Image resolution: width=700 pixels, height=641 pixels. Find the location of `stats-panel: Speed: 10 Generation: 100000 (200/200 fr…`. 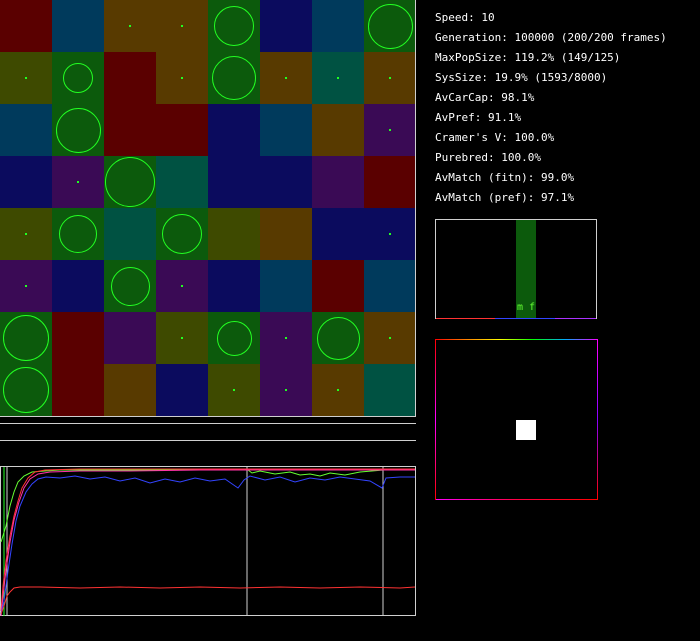

stats-panel: Speed: 10 Generation: 100000 (200/200 fr… is located at coordinates (551, 108).